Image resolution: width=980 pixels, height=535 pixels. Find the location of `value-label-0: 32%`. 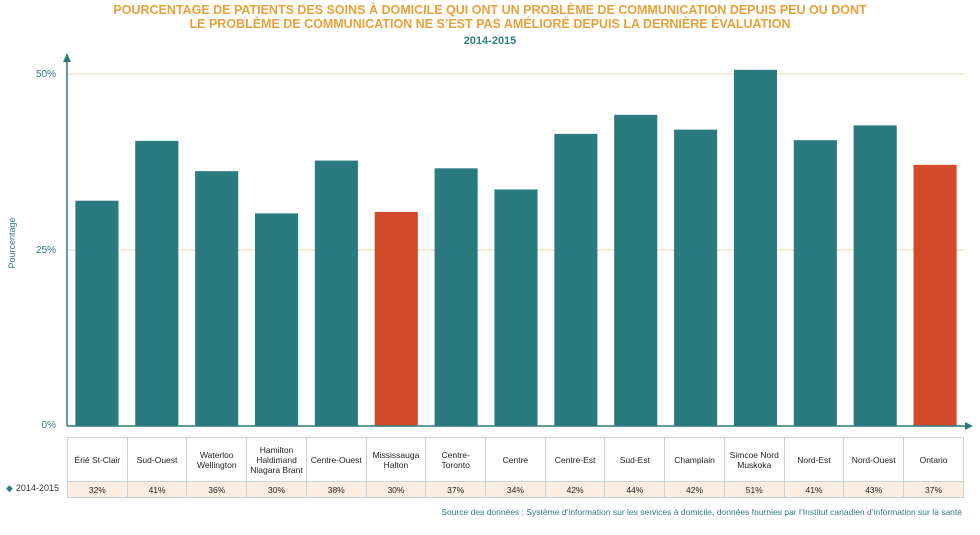

value-label-0: 32% is located at coordinates (97, 489).